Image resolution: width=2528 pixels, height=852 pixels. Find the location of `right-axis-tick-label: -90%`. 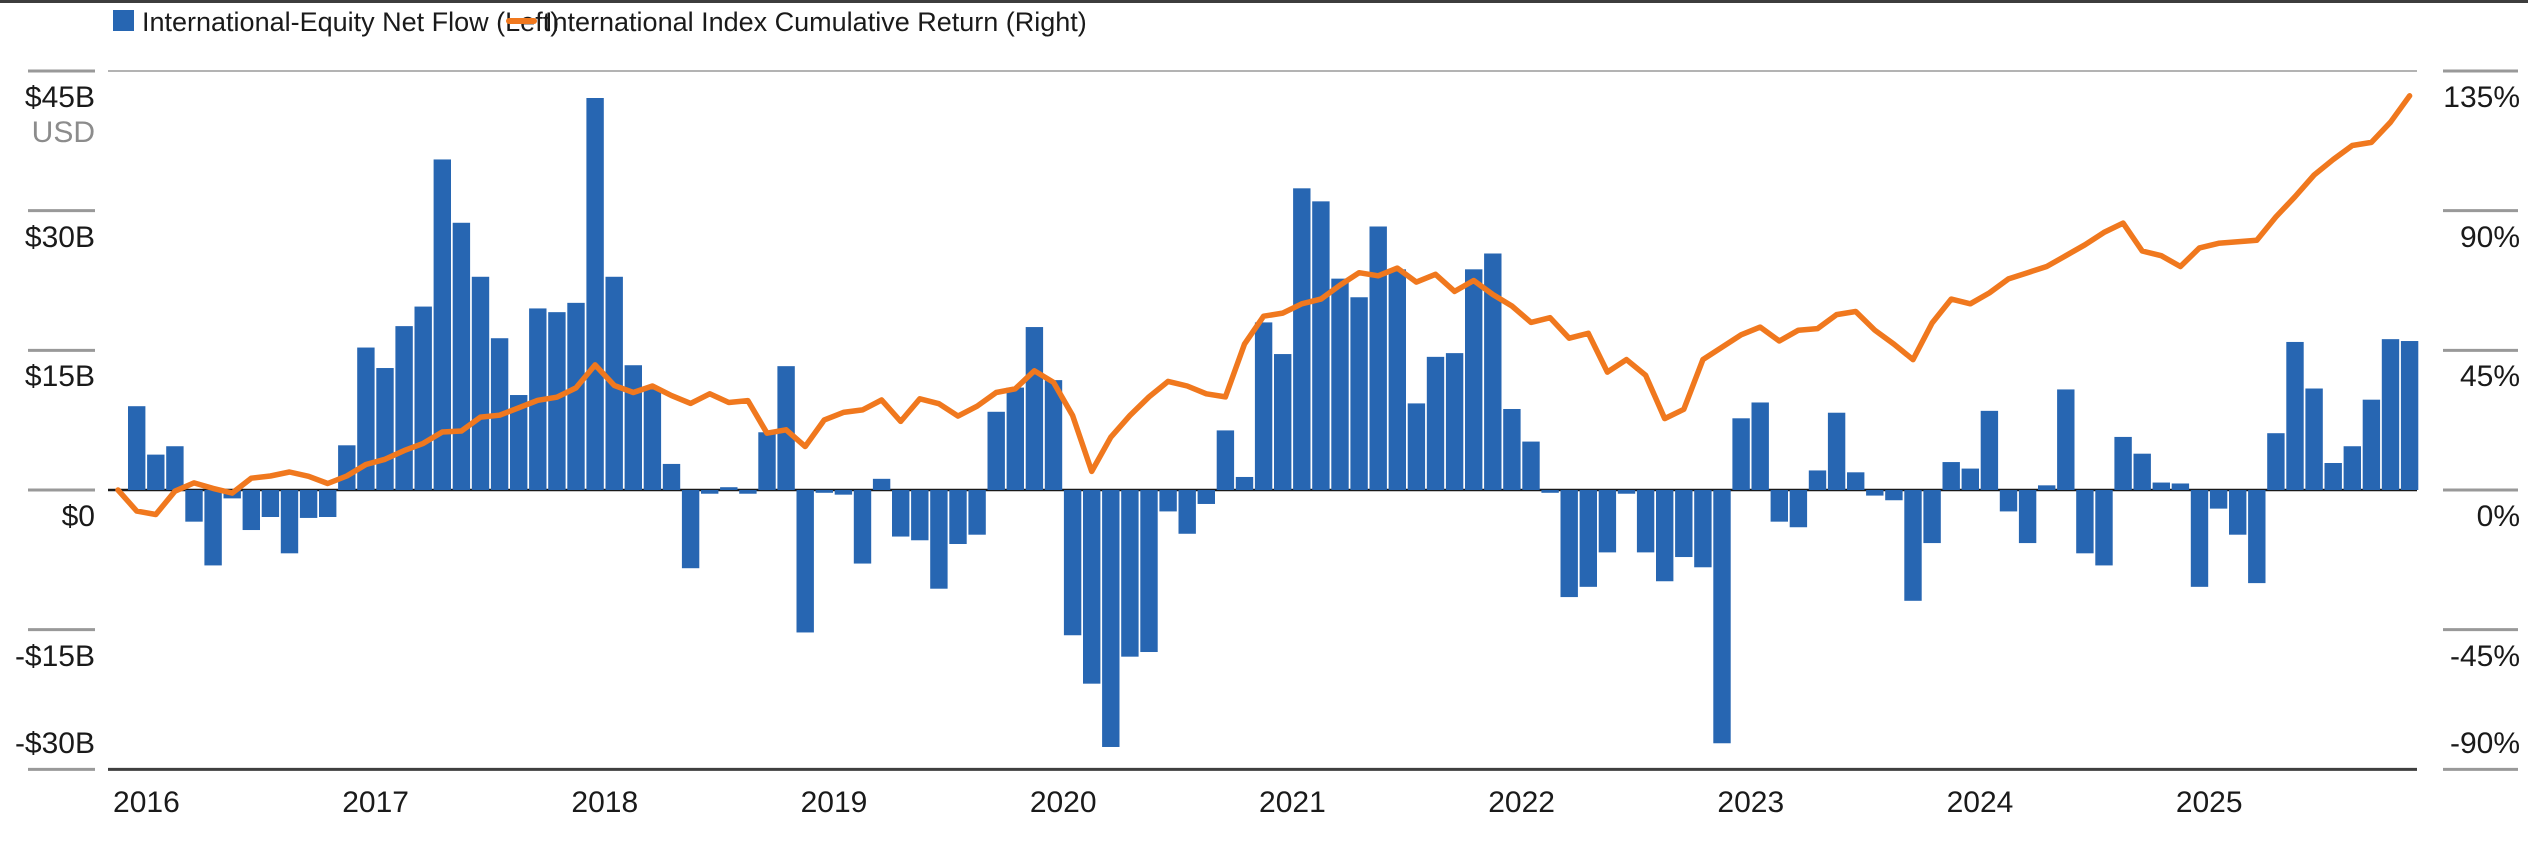

right-axis-tick-label: -90% is located at coordinates (2484, 744).